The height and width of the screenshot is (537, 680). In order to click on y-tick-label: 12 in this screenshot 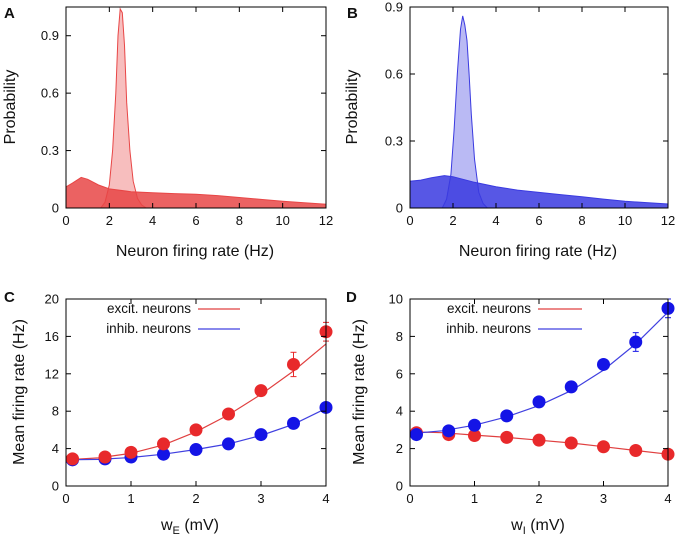, I will do `click(52, 373)`.